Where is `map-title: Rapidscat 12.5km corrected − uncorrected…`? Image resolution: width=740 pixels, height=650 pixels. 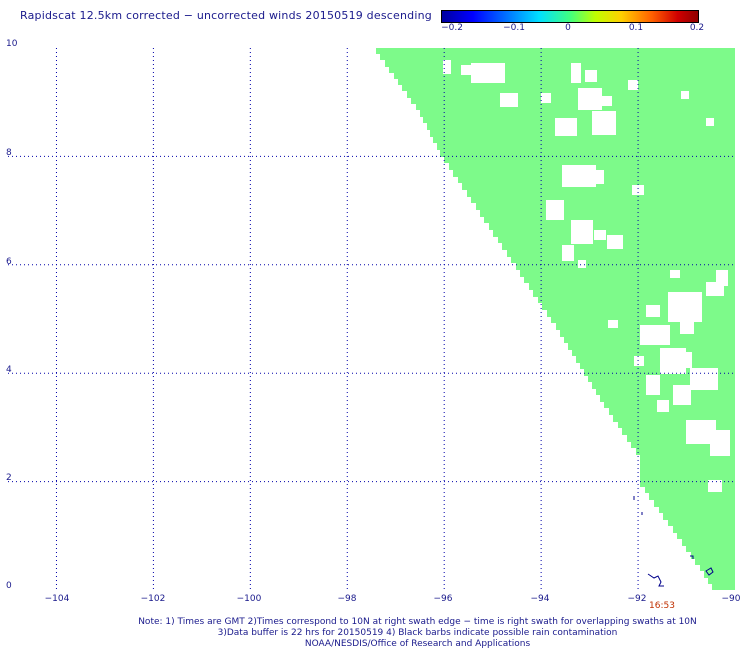 map-title: Rapidscat 12.5km corrected − uncorrected… is located at coordinates (226, 15).